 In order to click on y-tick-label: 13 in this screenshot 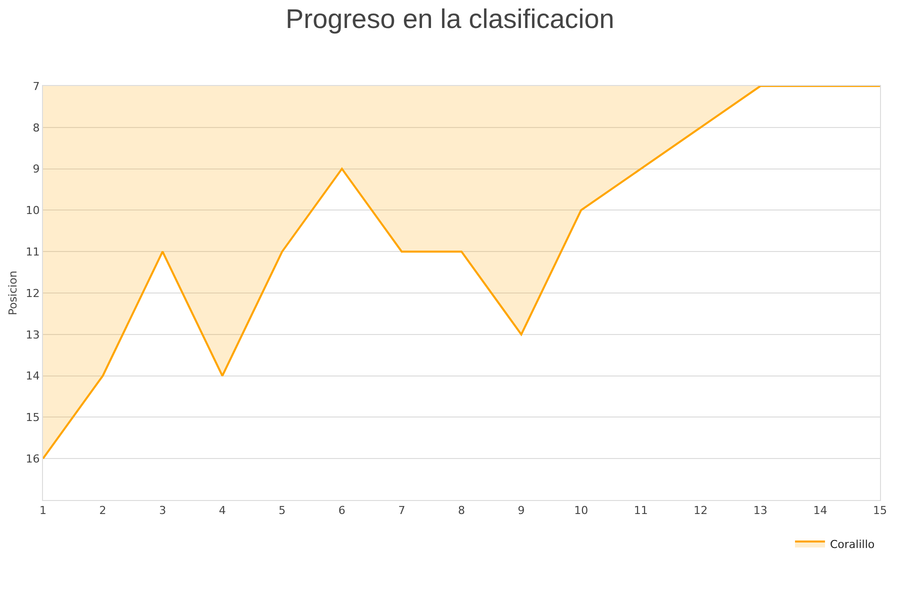, I will do `click(33, 335)`.